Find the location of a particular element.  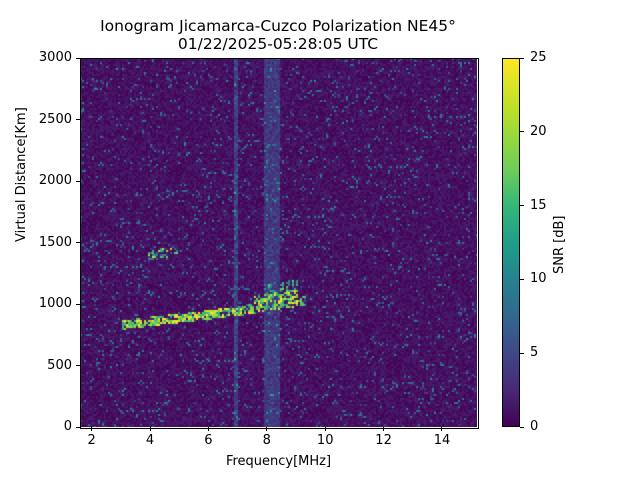

colorbar-tick-label: 10 is located at coordinates (538, 279).